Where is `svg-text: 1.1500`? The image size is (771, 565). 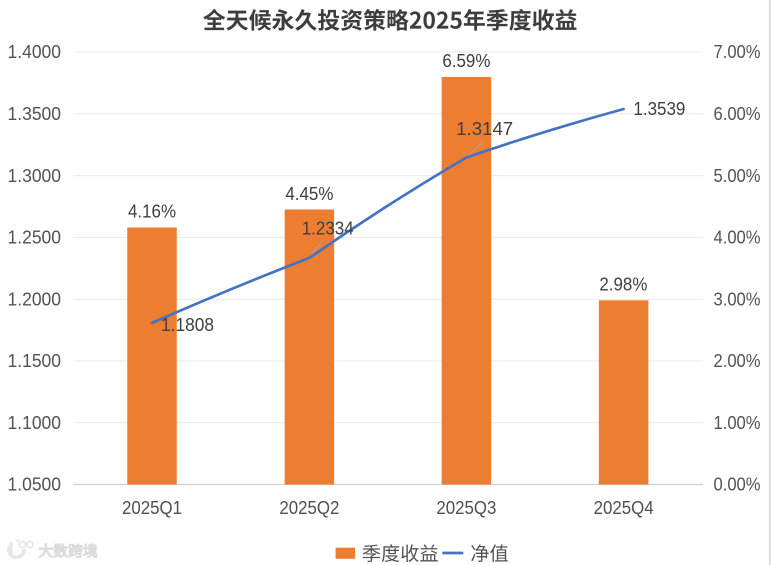 svg-text: 1.1500 is located at coordinates (35, 360).